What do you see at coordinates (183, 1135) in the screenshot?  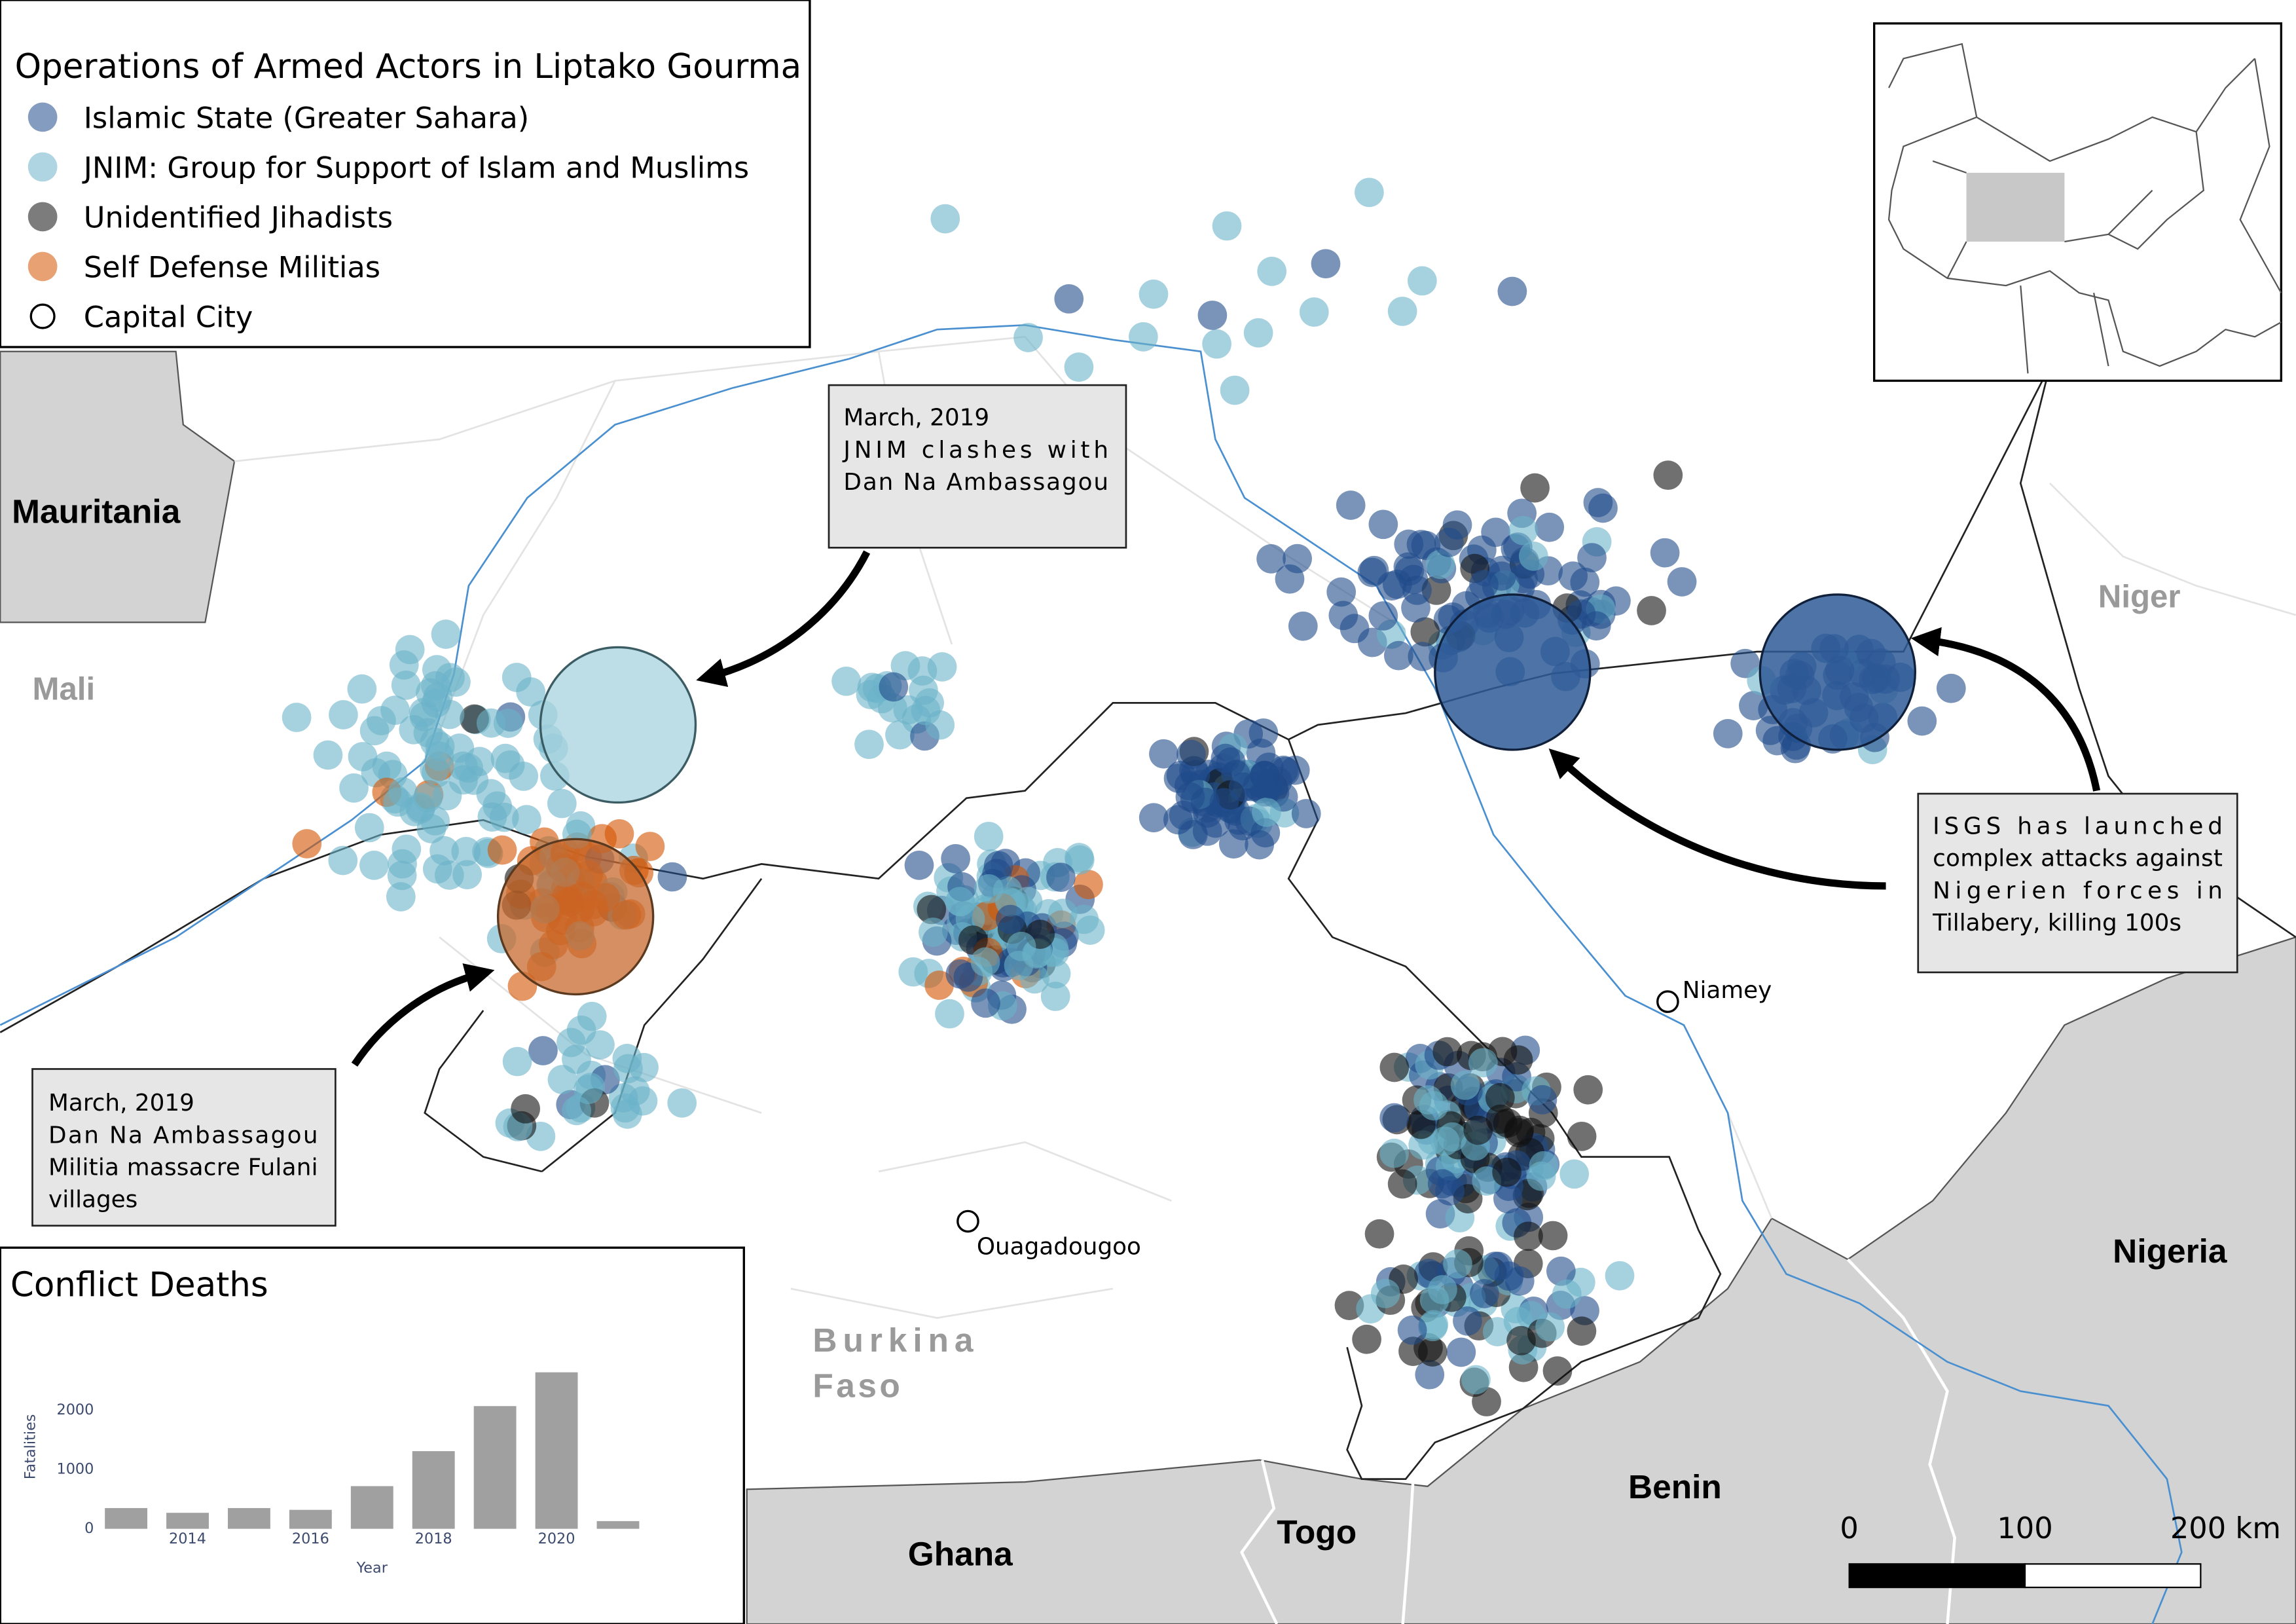 I see `annotation-text: Dan Na Ambassagou` at bounding box center [183, 1135].